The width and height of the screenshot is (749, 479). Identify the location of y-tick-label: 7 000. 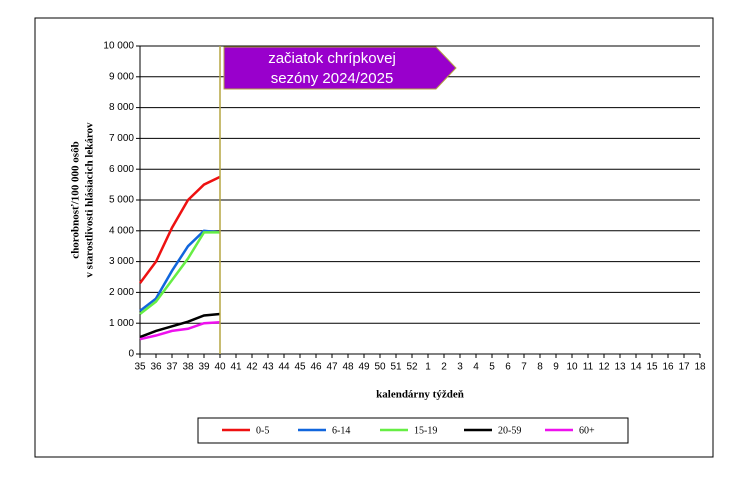
(121, 138).